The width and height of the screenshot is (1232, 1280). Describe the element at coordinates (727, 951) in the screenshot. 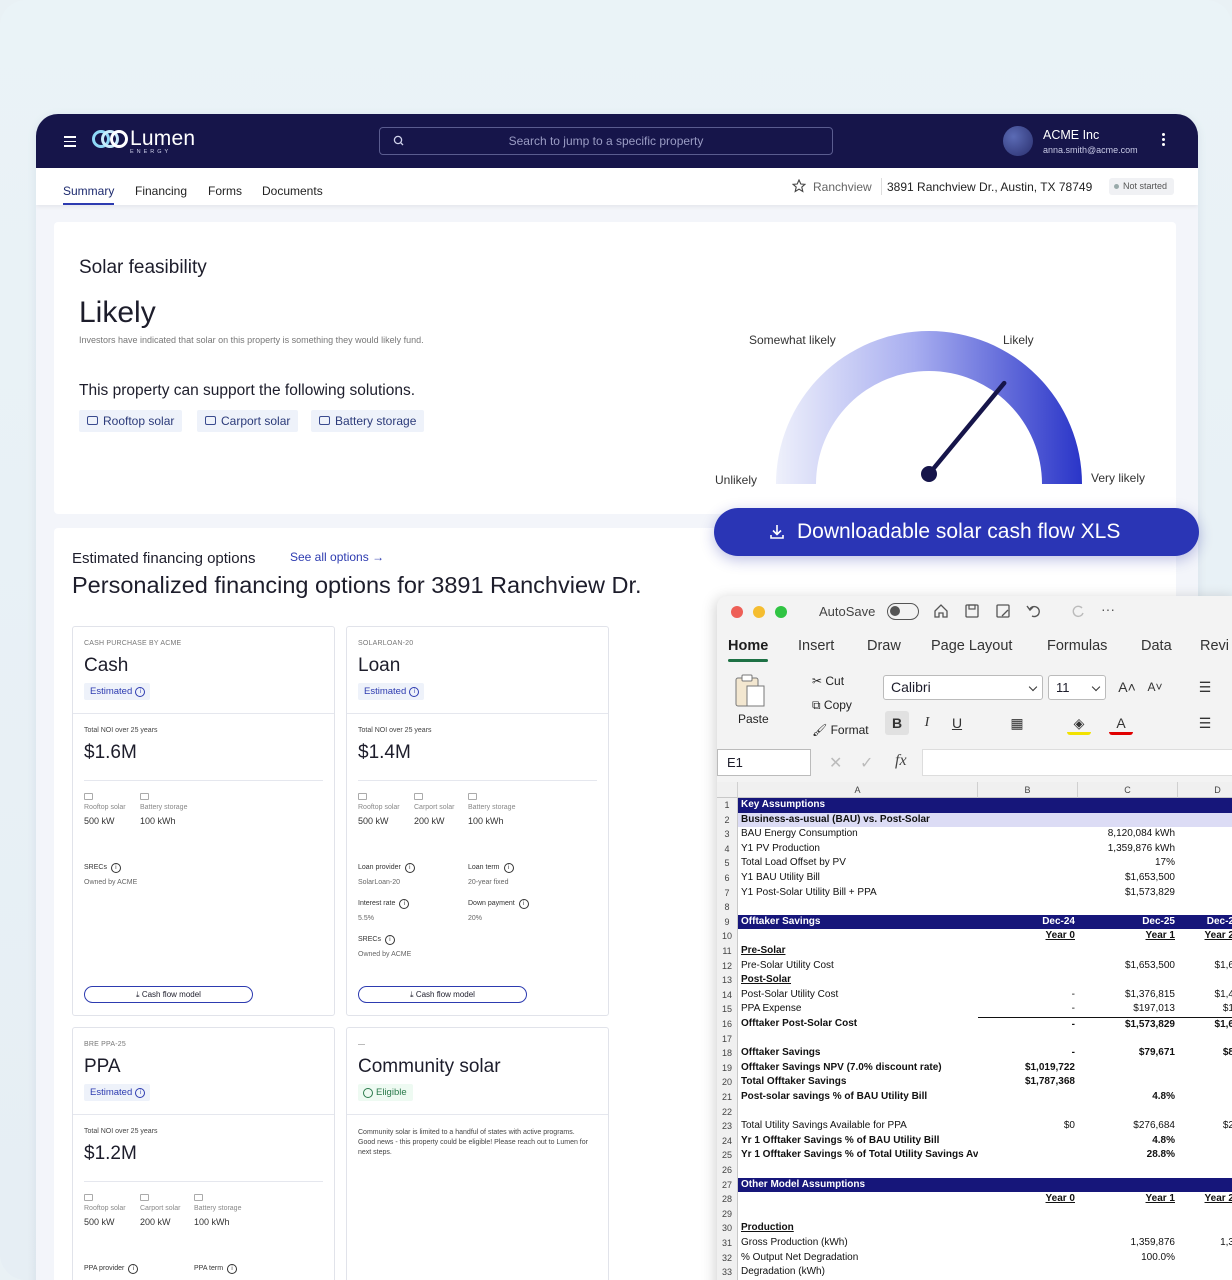

I see `row-number: 11` at that location.